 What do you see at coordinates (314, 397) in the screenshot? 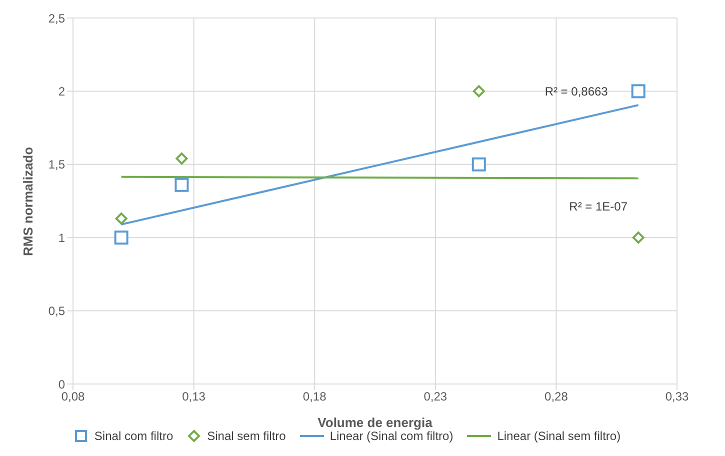
I see `x-tick-label: 0,18` at bounding box center [314, 397].